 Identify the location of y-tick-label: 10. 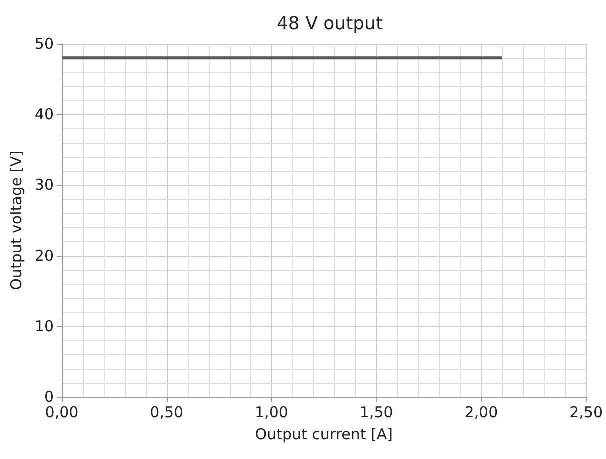
(44, 326).